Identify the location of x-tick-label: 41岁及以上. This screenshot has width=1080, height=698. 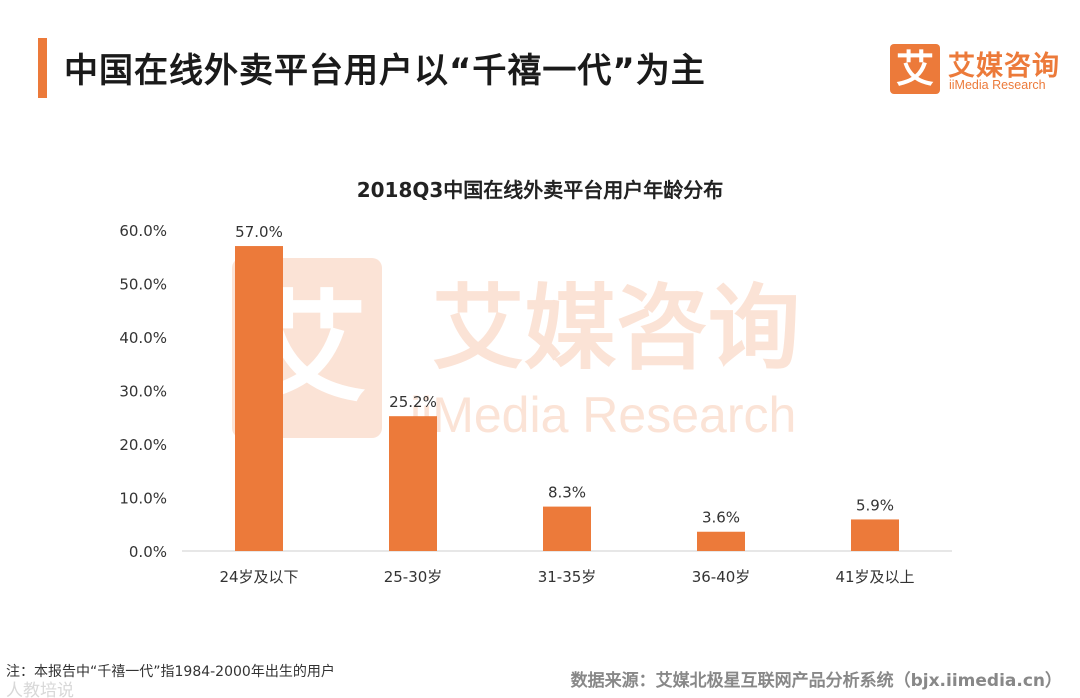
(874, 577).